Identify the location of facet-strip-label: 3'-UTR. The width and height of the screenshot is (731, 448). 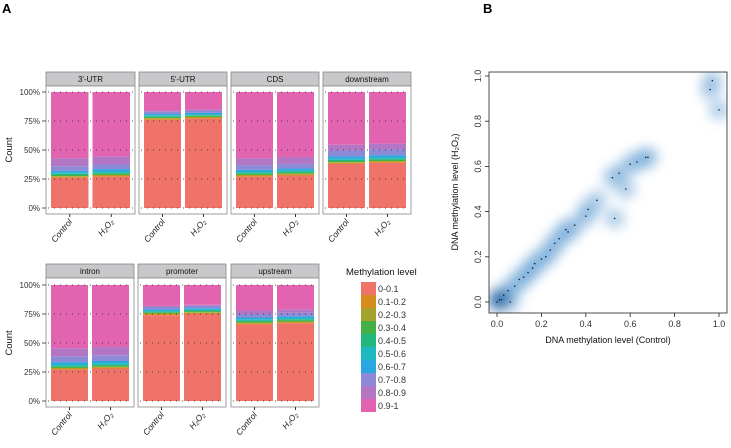
(90, 79).